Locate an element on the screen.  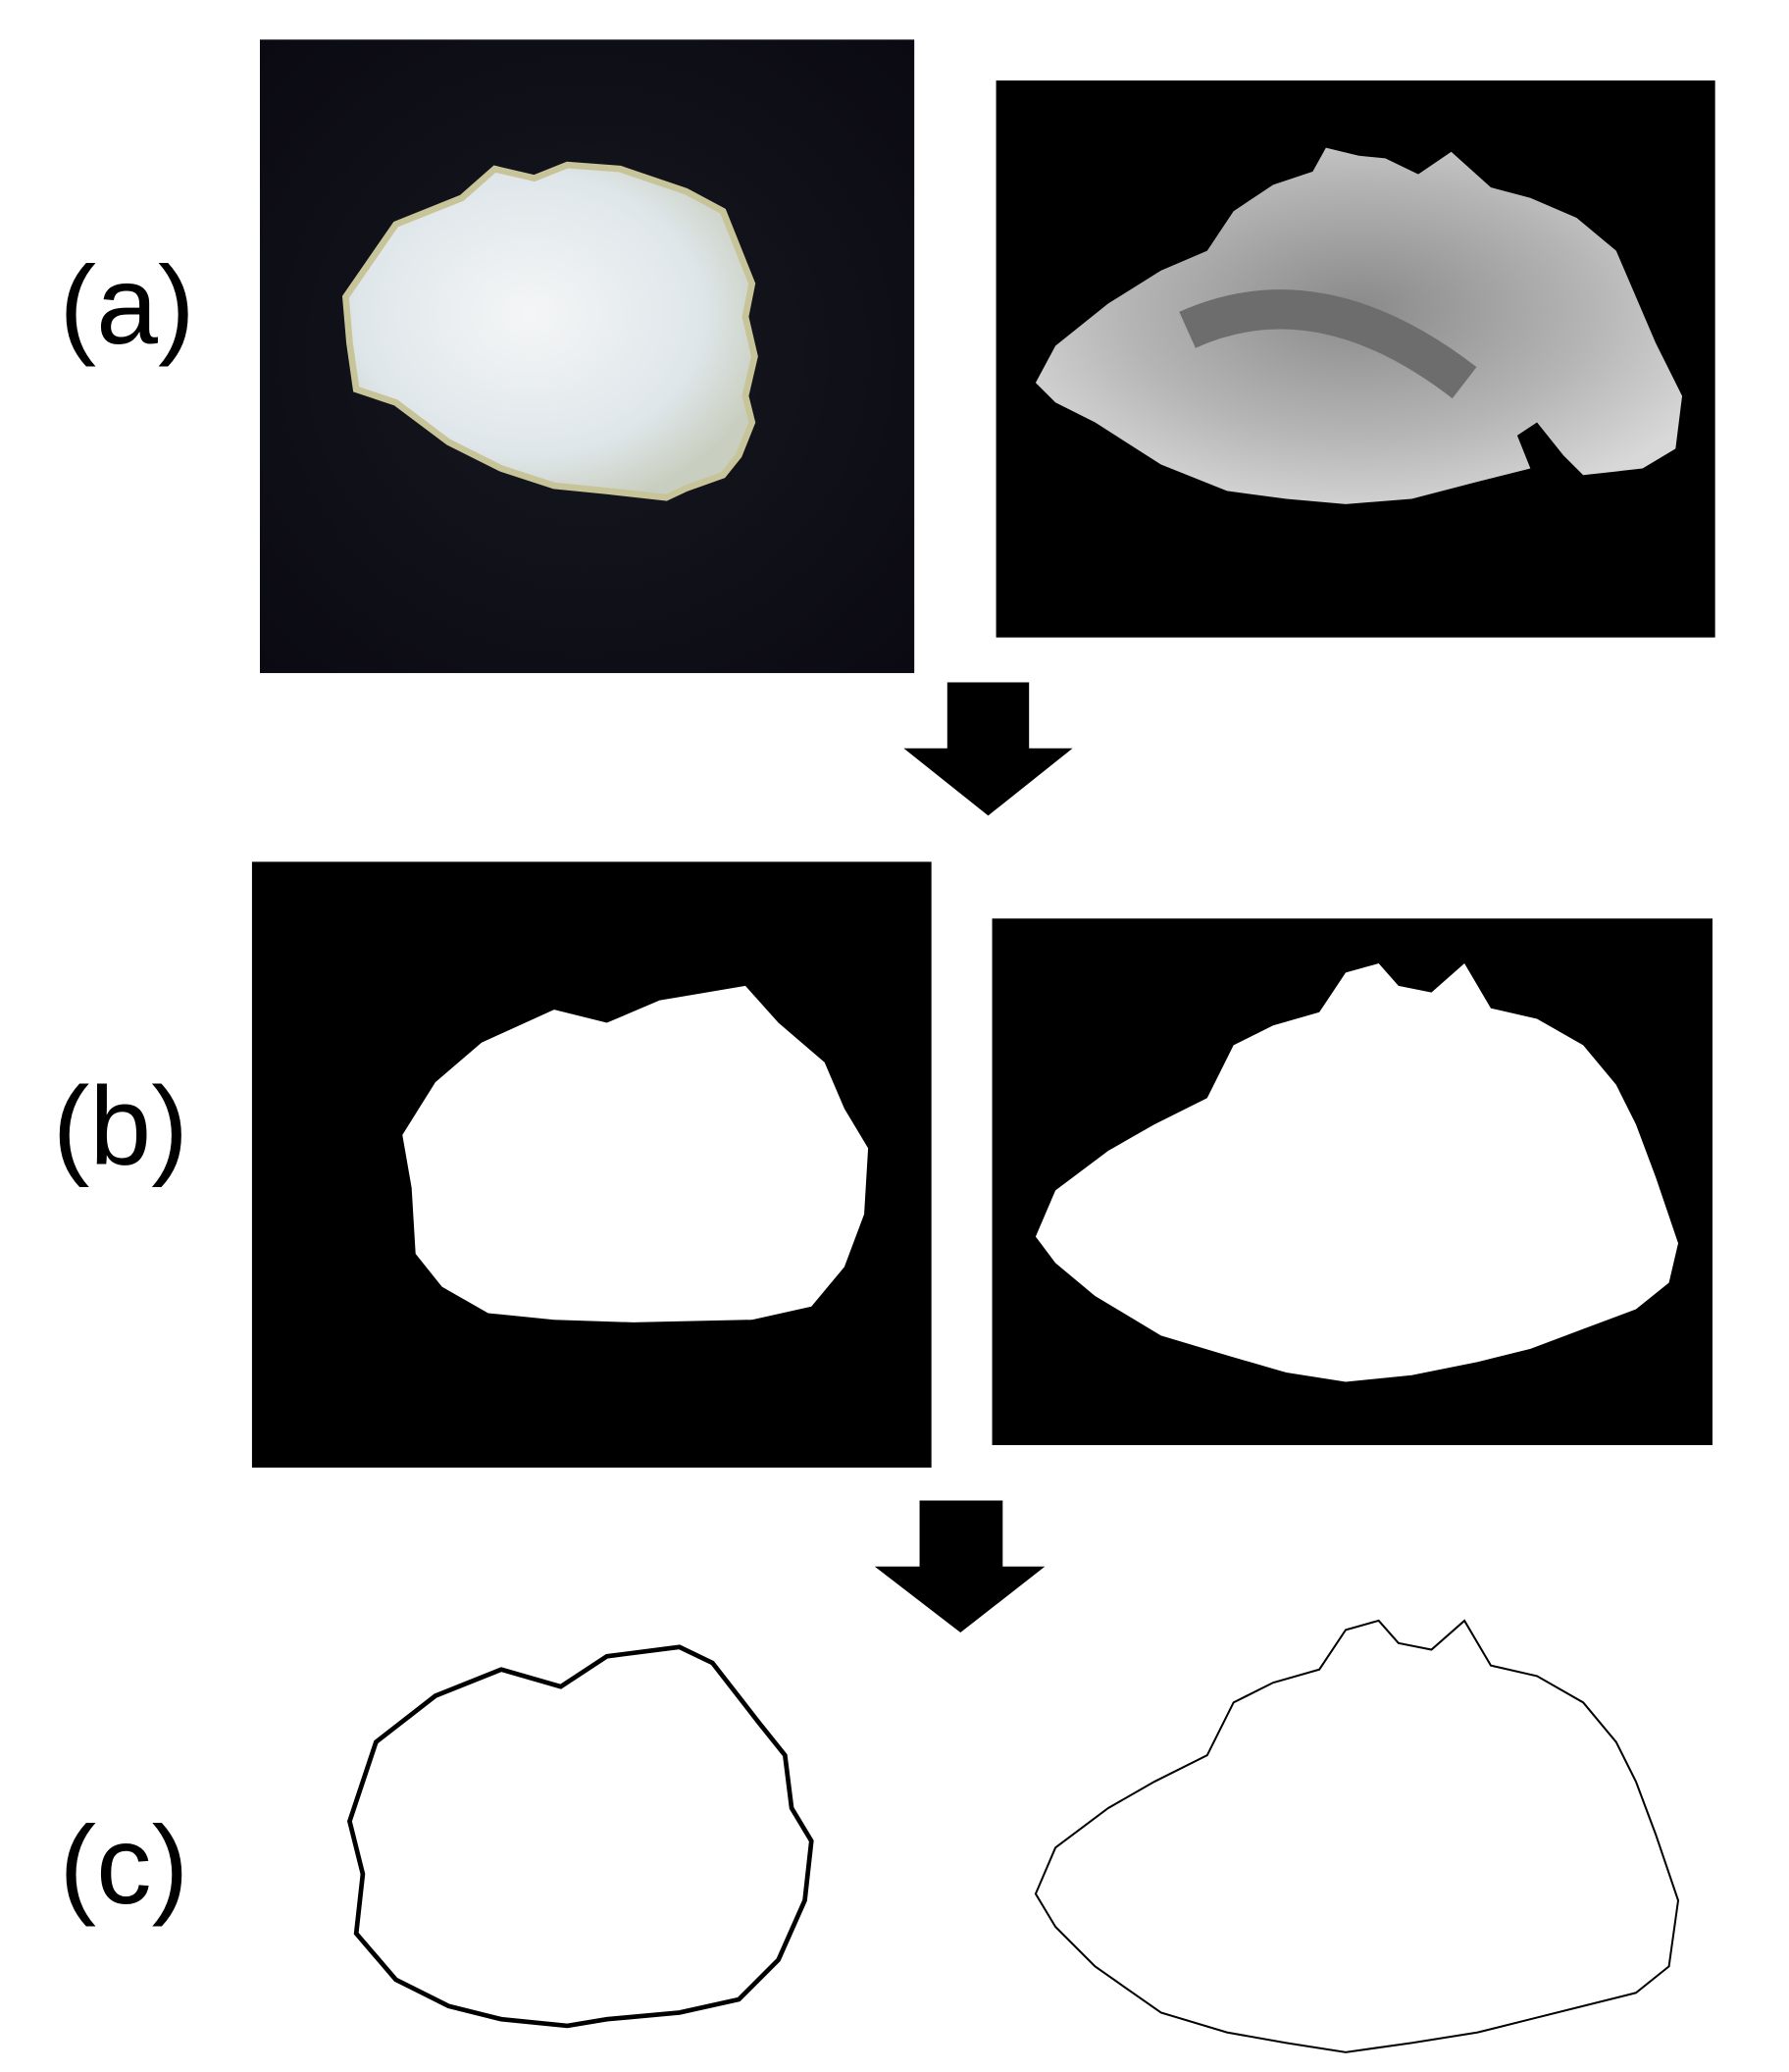
specimen-detail is located at coordinates (1328, 344).